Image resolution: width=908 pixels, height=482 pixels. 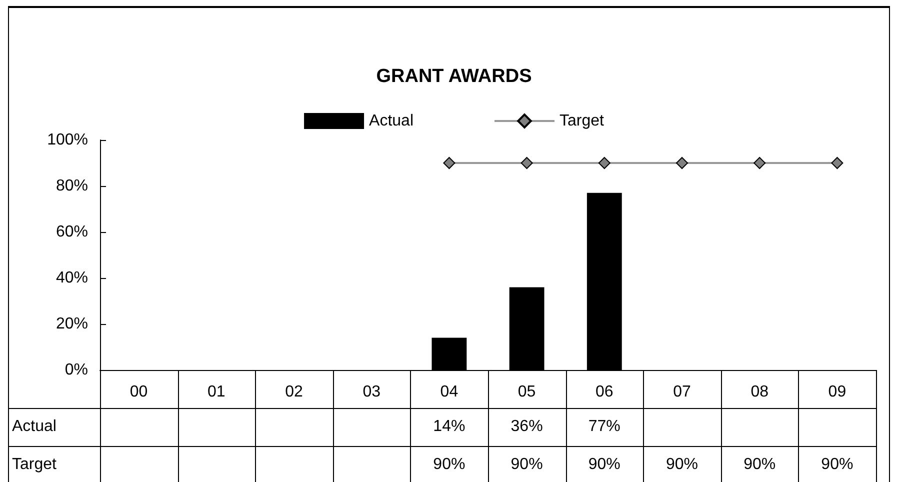 What do you see at coordinates (72, 186) in the screenshot?
I see `y-tick-label: 80%` at bounding box center [72, 186].